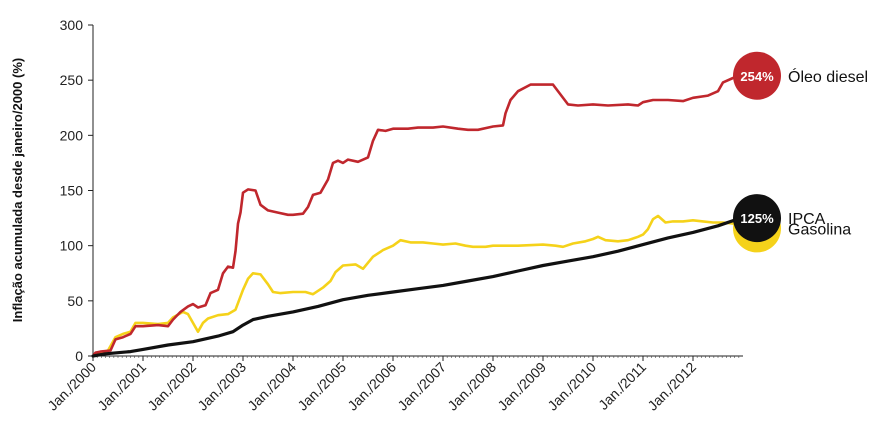 Image resolution: width=881 pixels, height=421 pixels. What do you see at coordinates (71, 386) in the screenshot?
I see `x-tick-label: Jan./2000` at bounding box center [71, 386].